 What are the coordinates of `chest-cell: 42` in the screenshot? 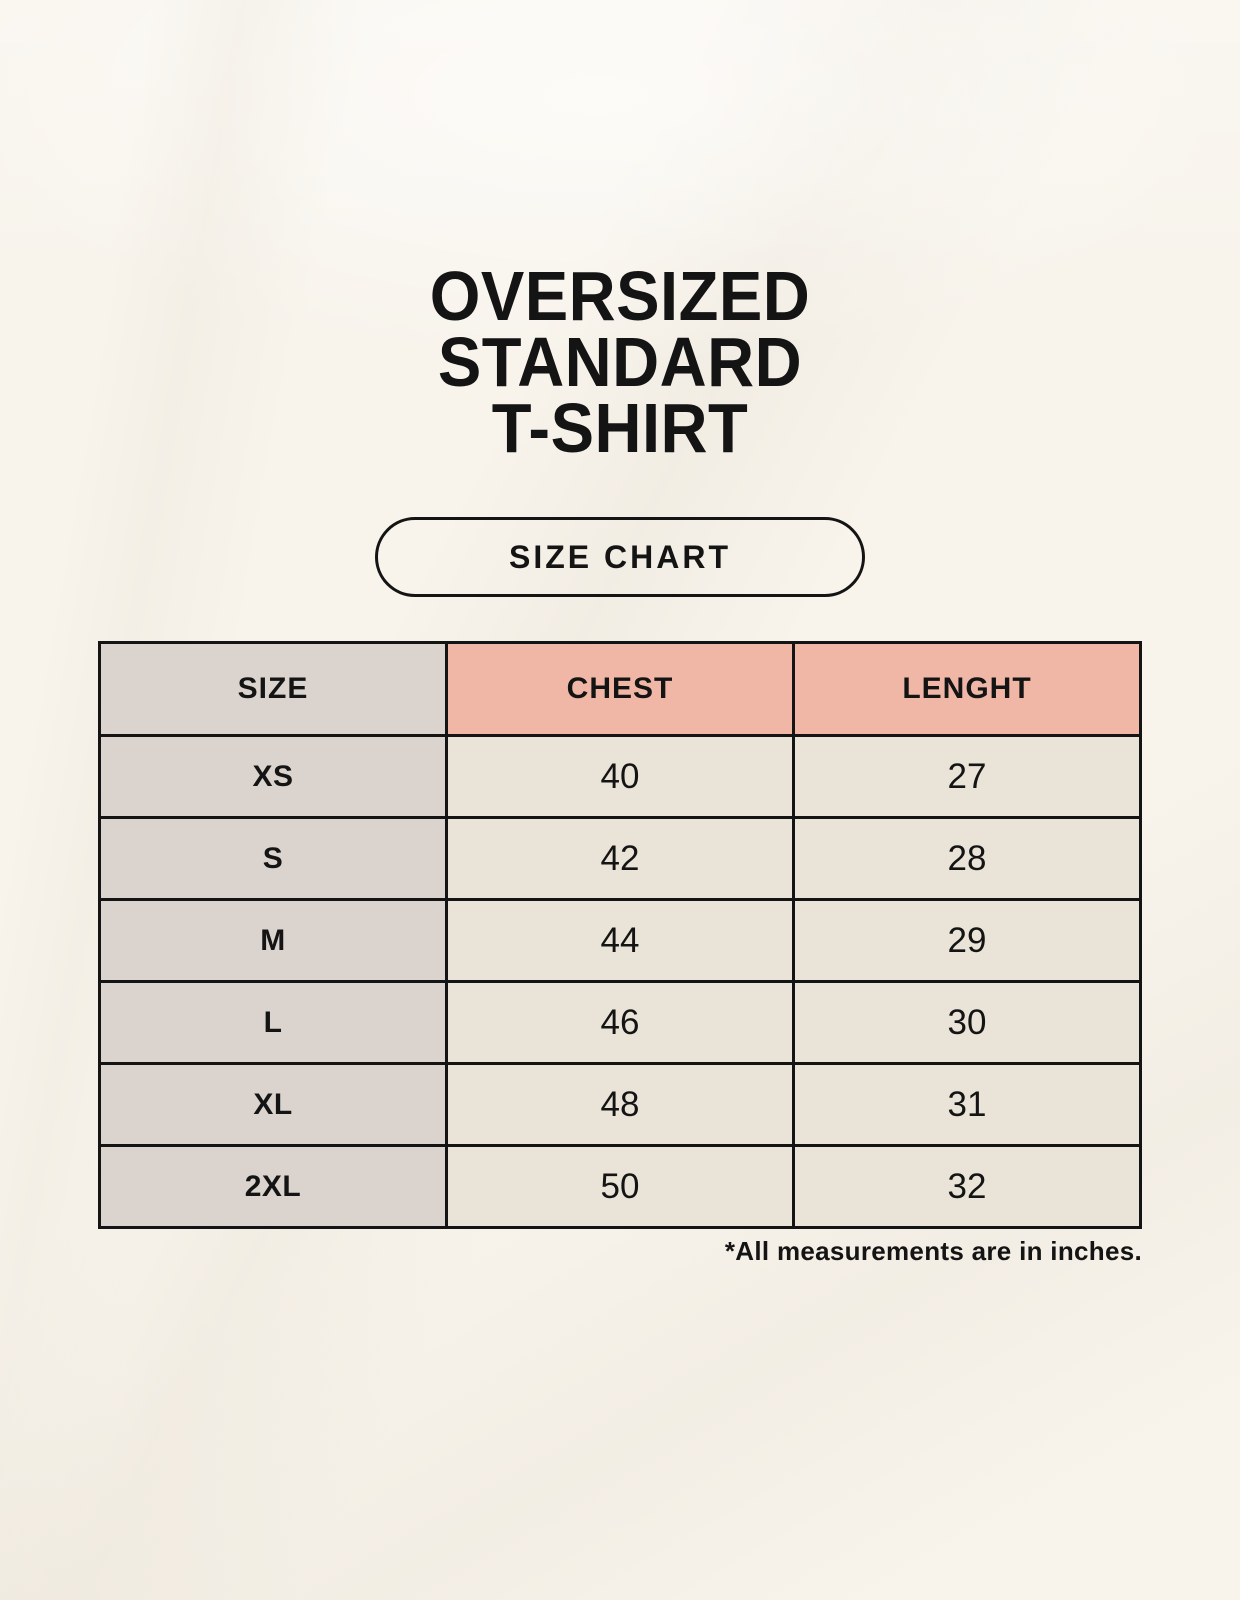 It's located at (620, 858).